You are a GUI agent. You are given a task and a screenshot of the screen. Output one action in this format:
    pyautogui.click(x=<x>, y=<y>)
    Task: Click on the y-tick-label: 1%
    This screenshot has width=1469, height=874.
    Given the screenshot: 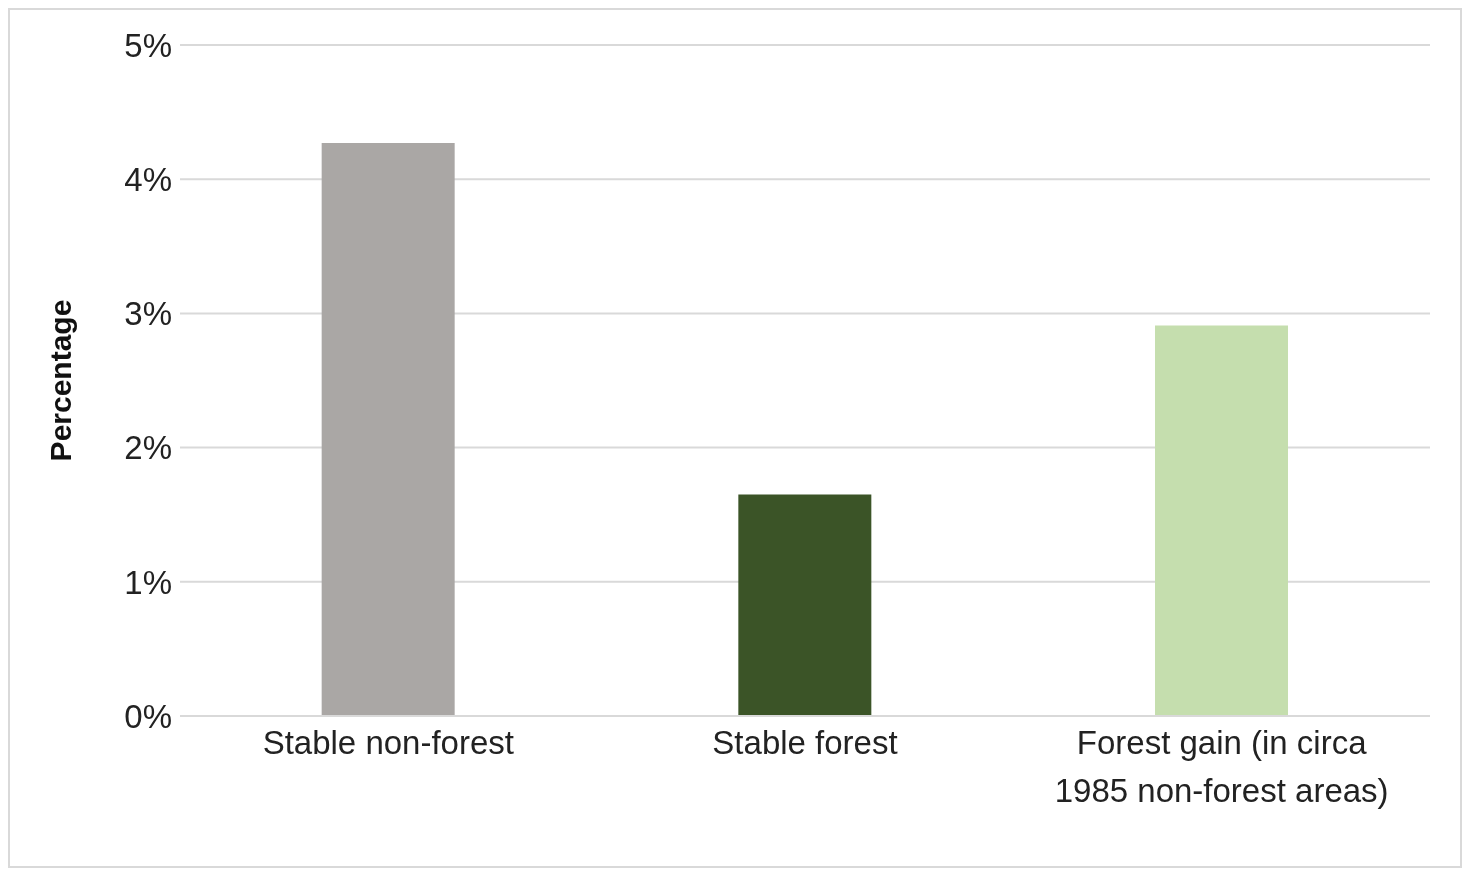 What is the action you would take?
    pyautogui.click(x=148, y=582)
    